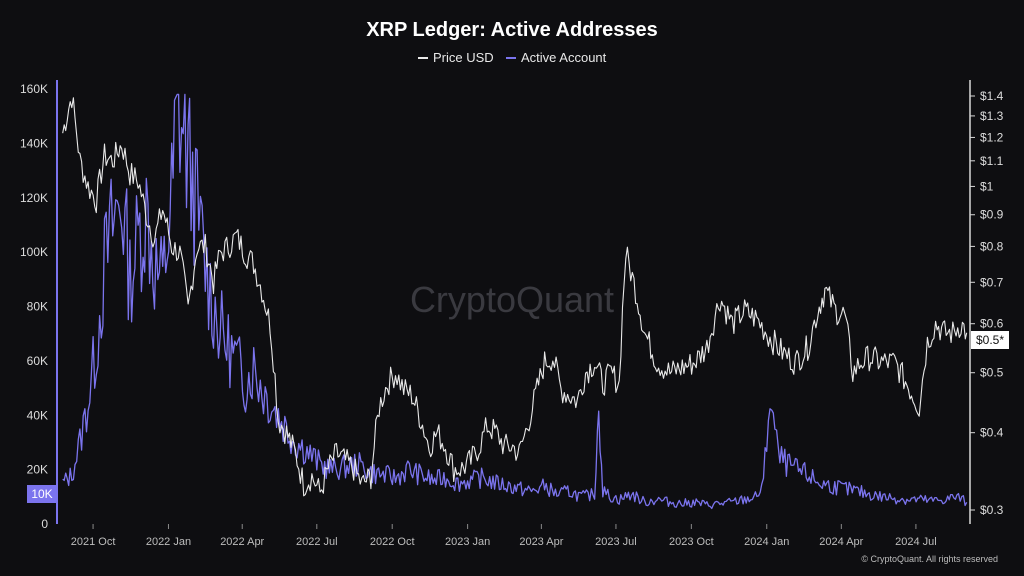 This screenshot has height=576, width=1024. What do you see at coordinates (467, 542) in the screenshot?
I see `x-tick-label: 2023 Jan` at bounding box center [467, 542].